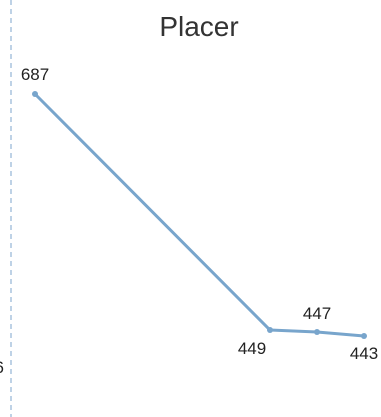 The width and height of the screenshot is (381, 417). I want to click on data-label: 687, so click(35, 74).